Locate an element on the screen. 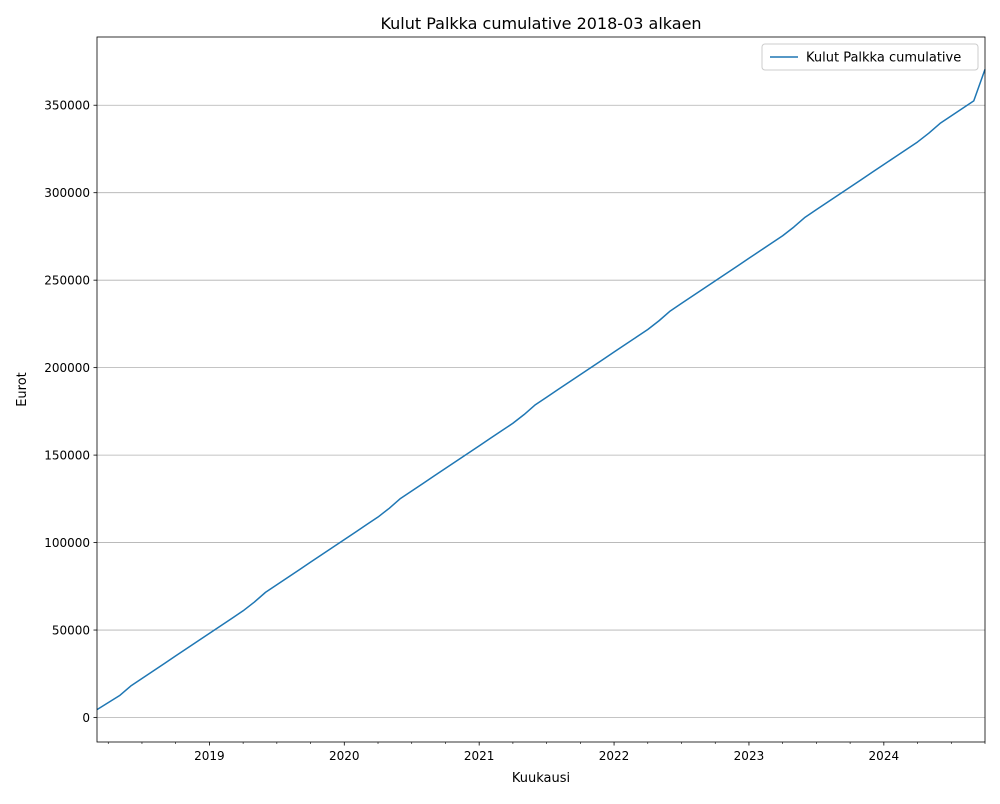 The image size is (1000, 804). x-tick-label: 2020 is located at coordinates (344, 756).